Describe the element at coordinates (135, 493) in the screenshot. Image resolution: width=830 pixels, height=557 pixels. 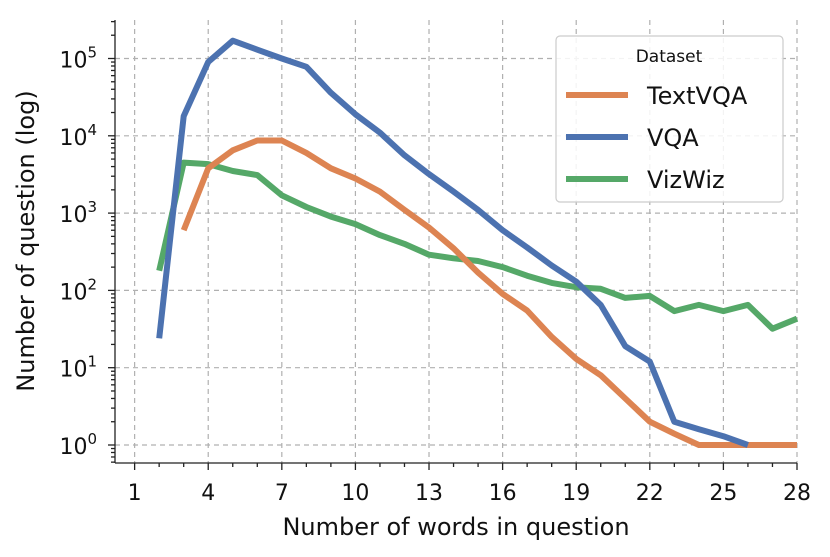
I see `x-tick-label: 1` at that location.